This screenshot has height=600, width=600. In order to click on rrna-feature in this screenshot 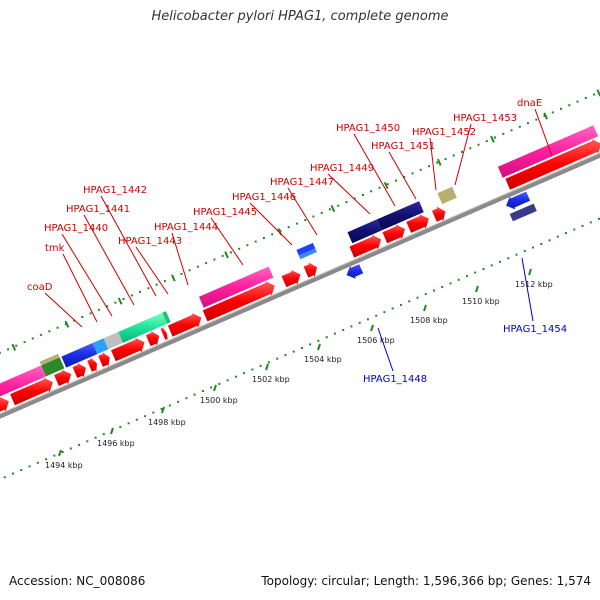, I will do `click(23, 386)`.